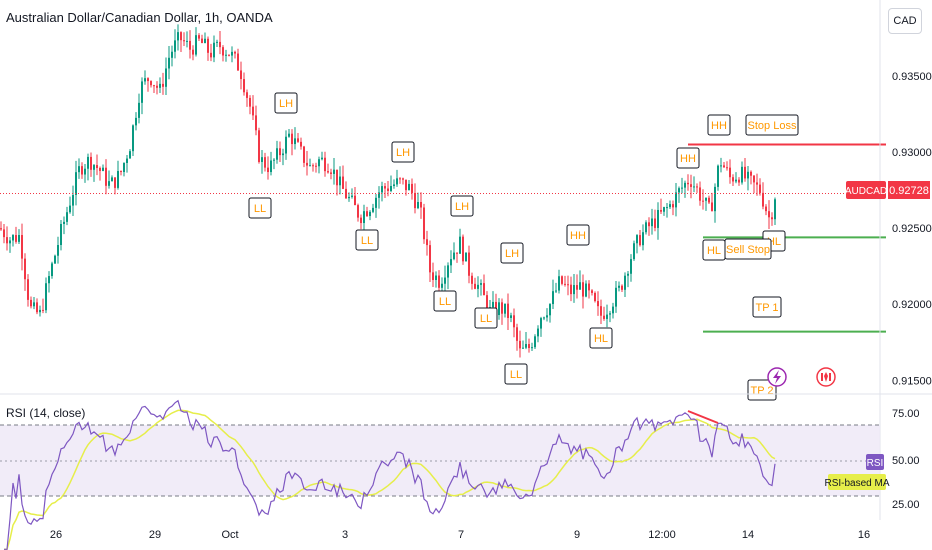 Image resolution: width=932 pixels, height=550 pixels. Describe the element at coordinates (777, 377) in the screenshot. I see `lightning-icon` at that location.